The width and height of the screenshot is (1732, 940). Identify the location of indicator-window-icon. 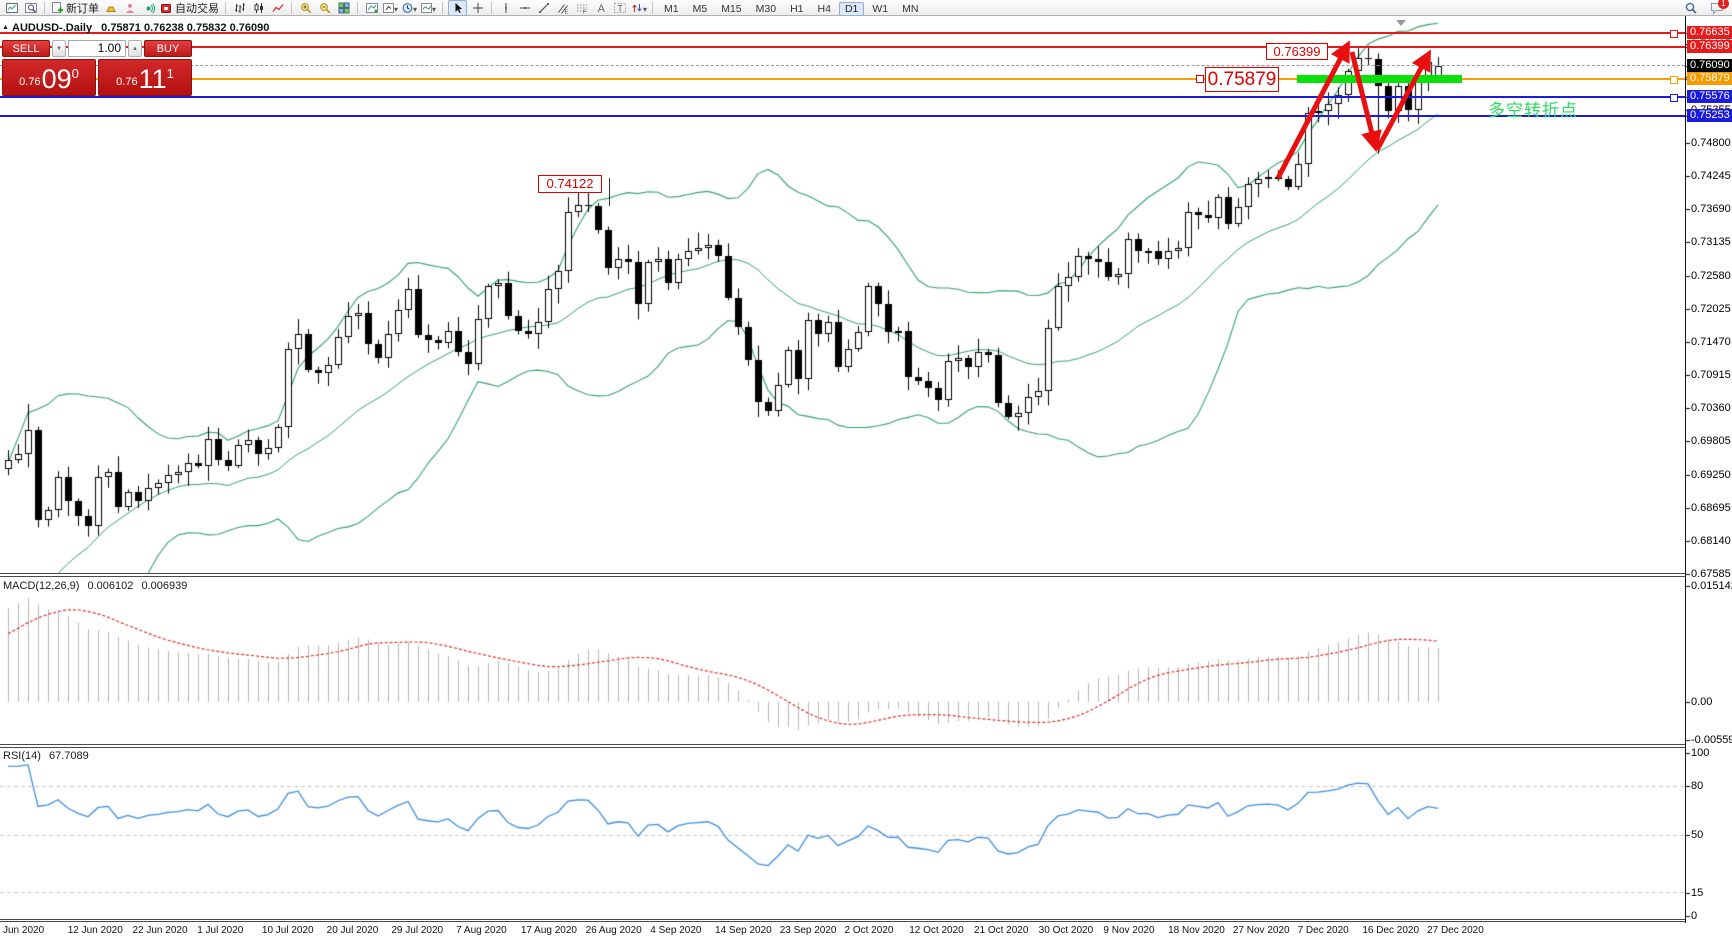
(371, 8).